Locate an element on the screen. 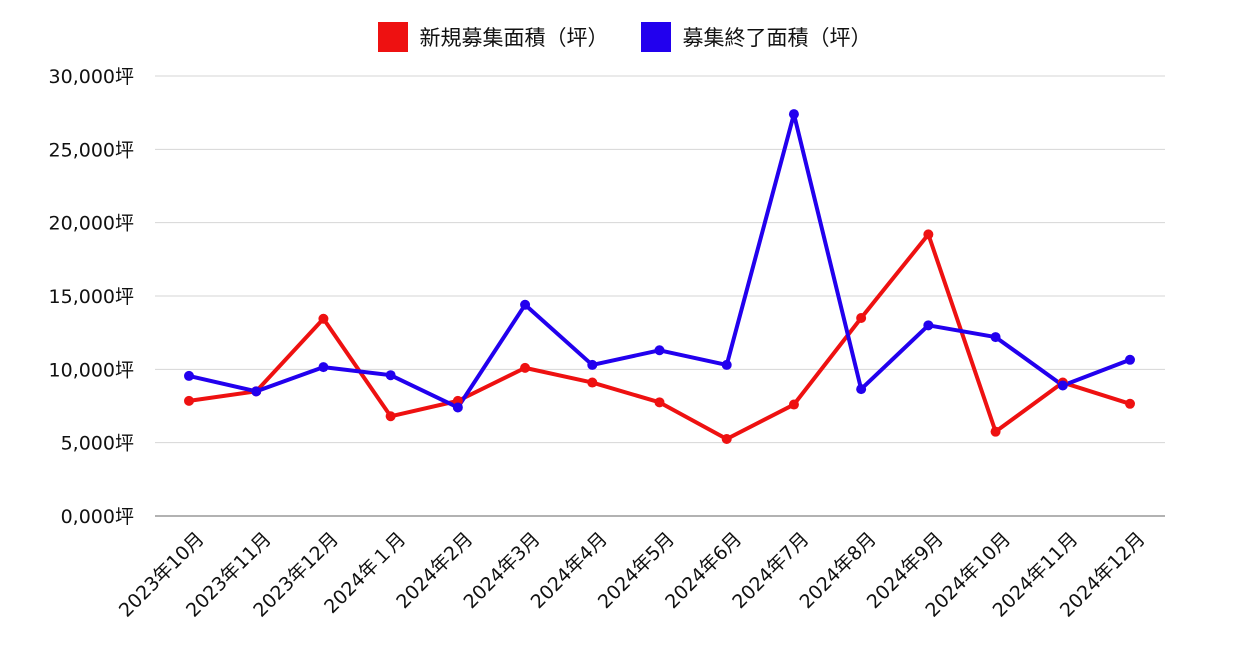  legend-swatch-new is located at coordinates (392, 37).